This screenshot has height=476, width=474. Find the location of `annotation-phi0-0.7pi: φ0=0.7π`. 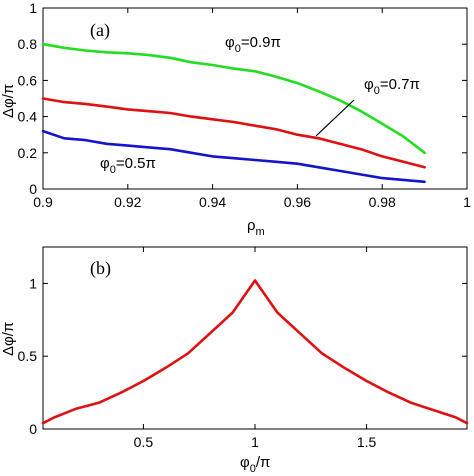

annotation-phi0-0.7pi: φ0=0.7π is located at coordinates (392, 86).